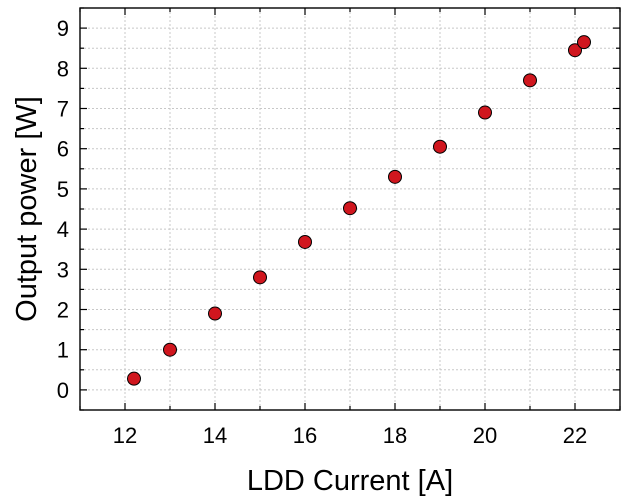  Describe the element at coordinates (63, 310) in the screenshot. I see `y-tick-label: 2` at that location.